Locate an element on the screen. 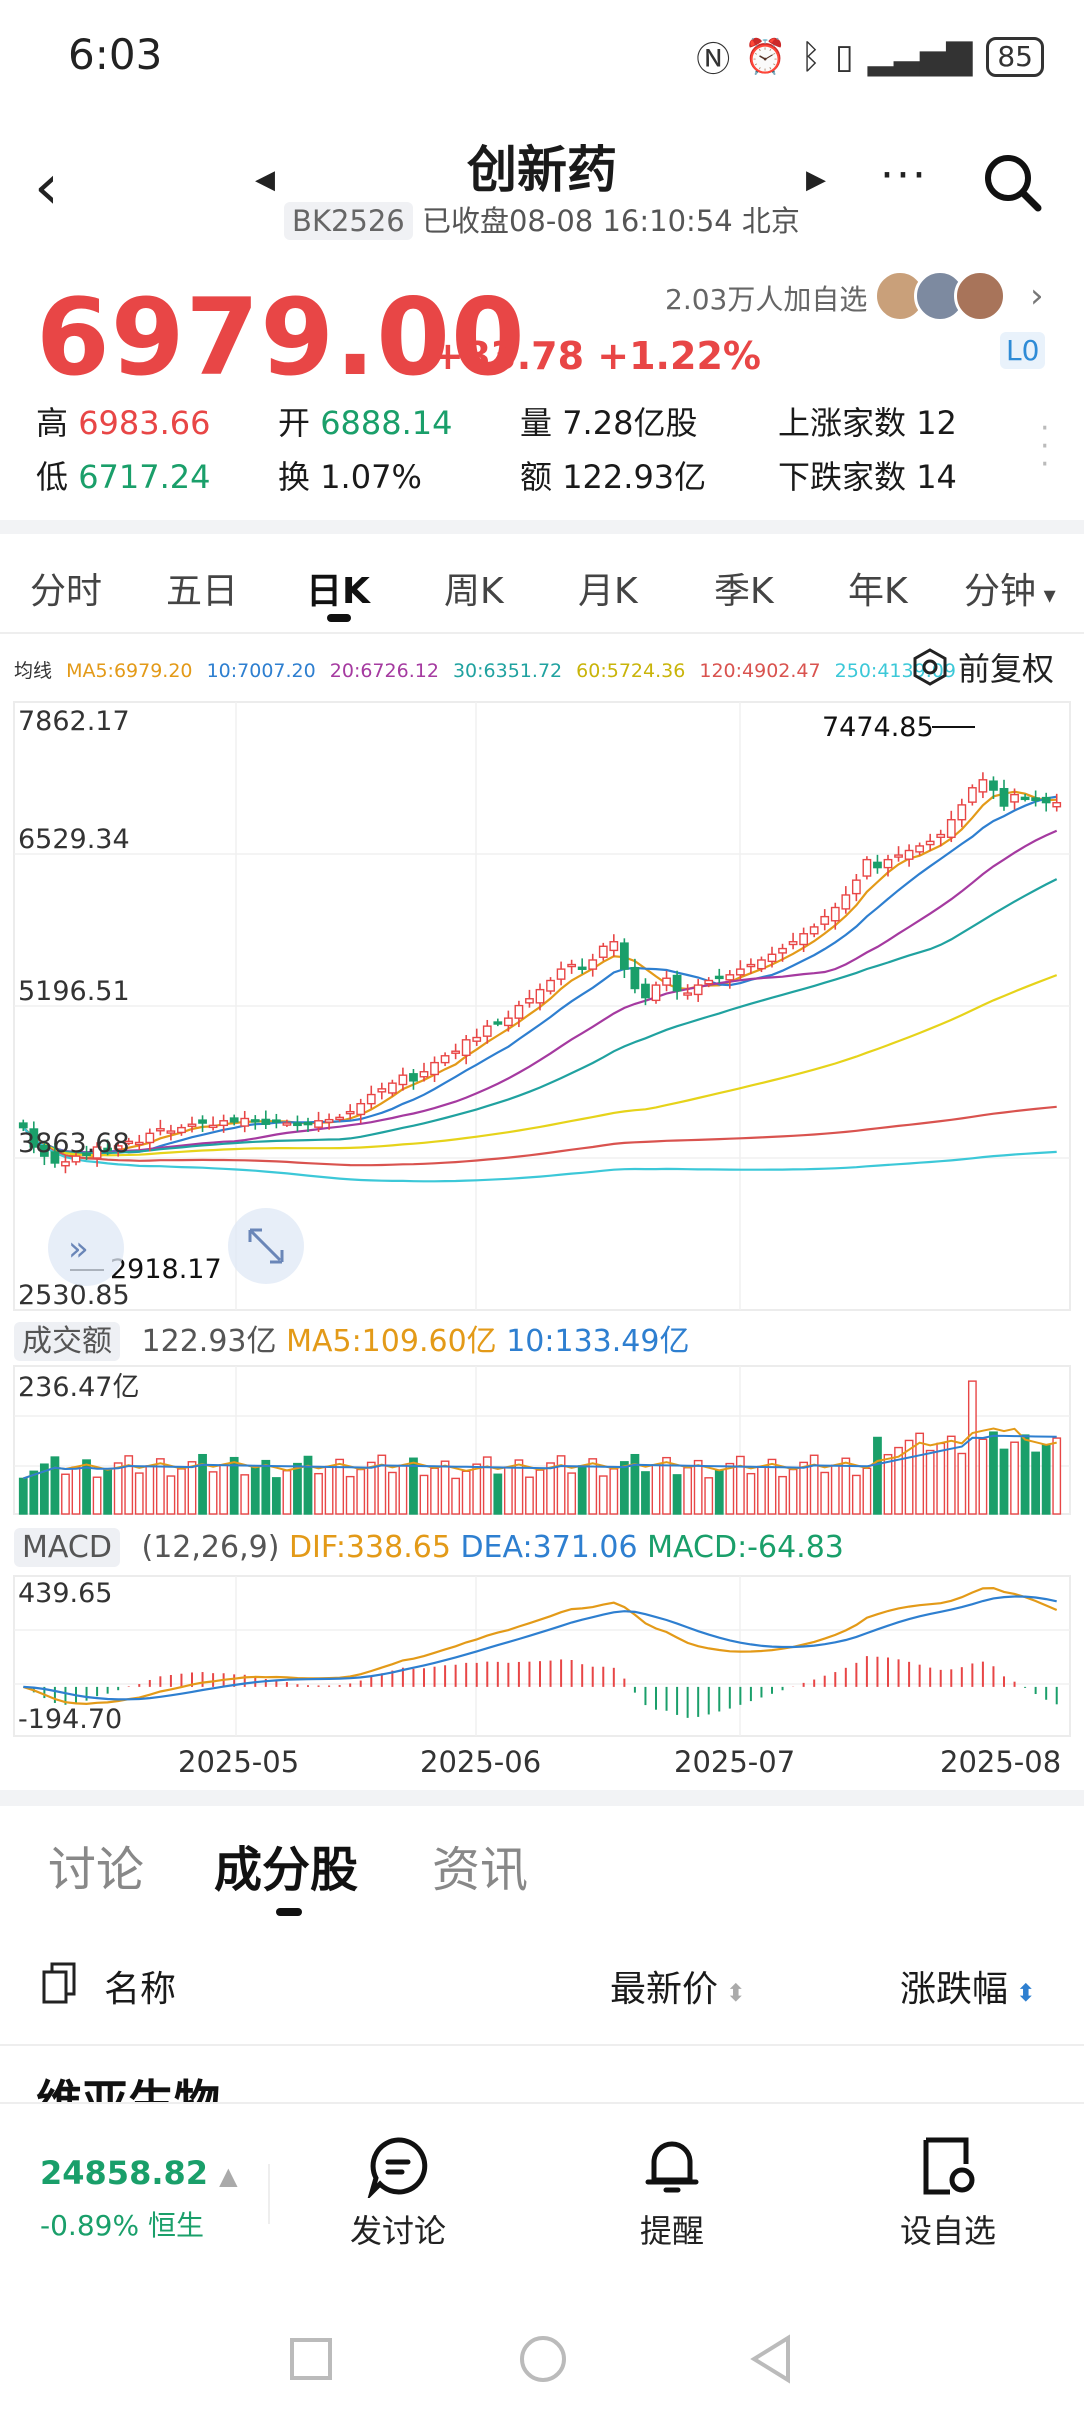 The image size is (1084, 2412). alert-label: 提醒 is located at coordinates (672, 2231).